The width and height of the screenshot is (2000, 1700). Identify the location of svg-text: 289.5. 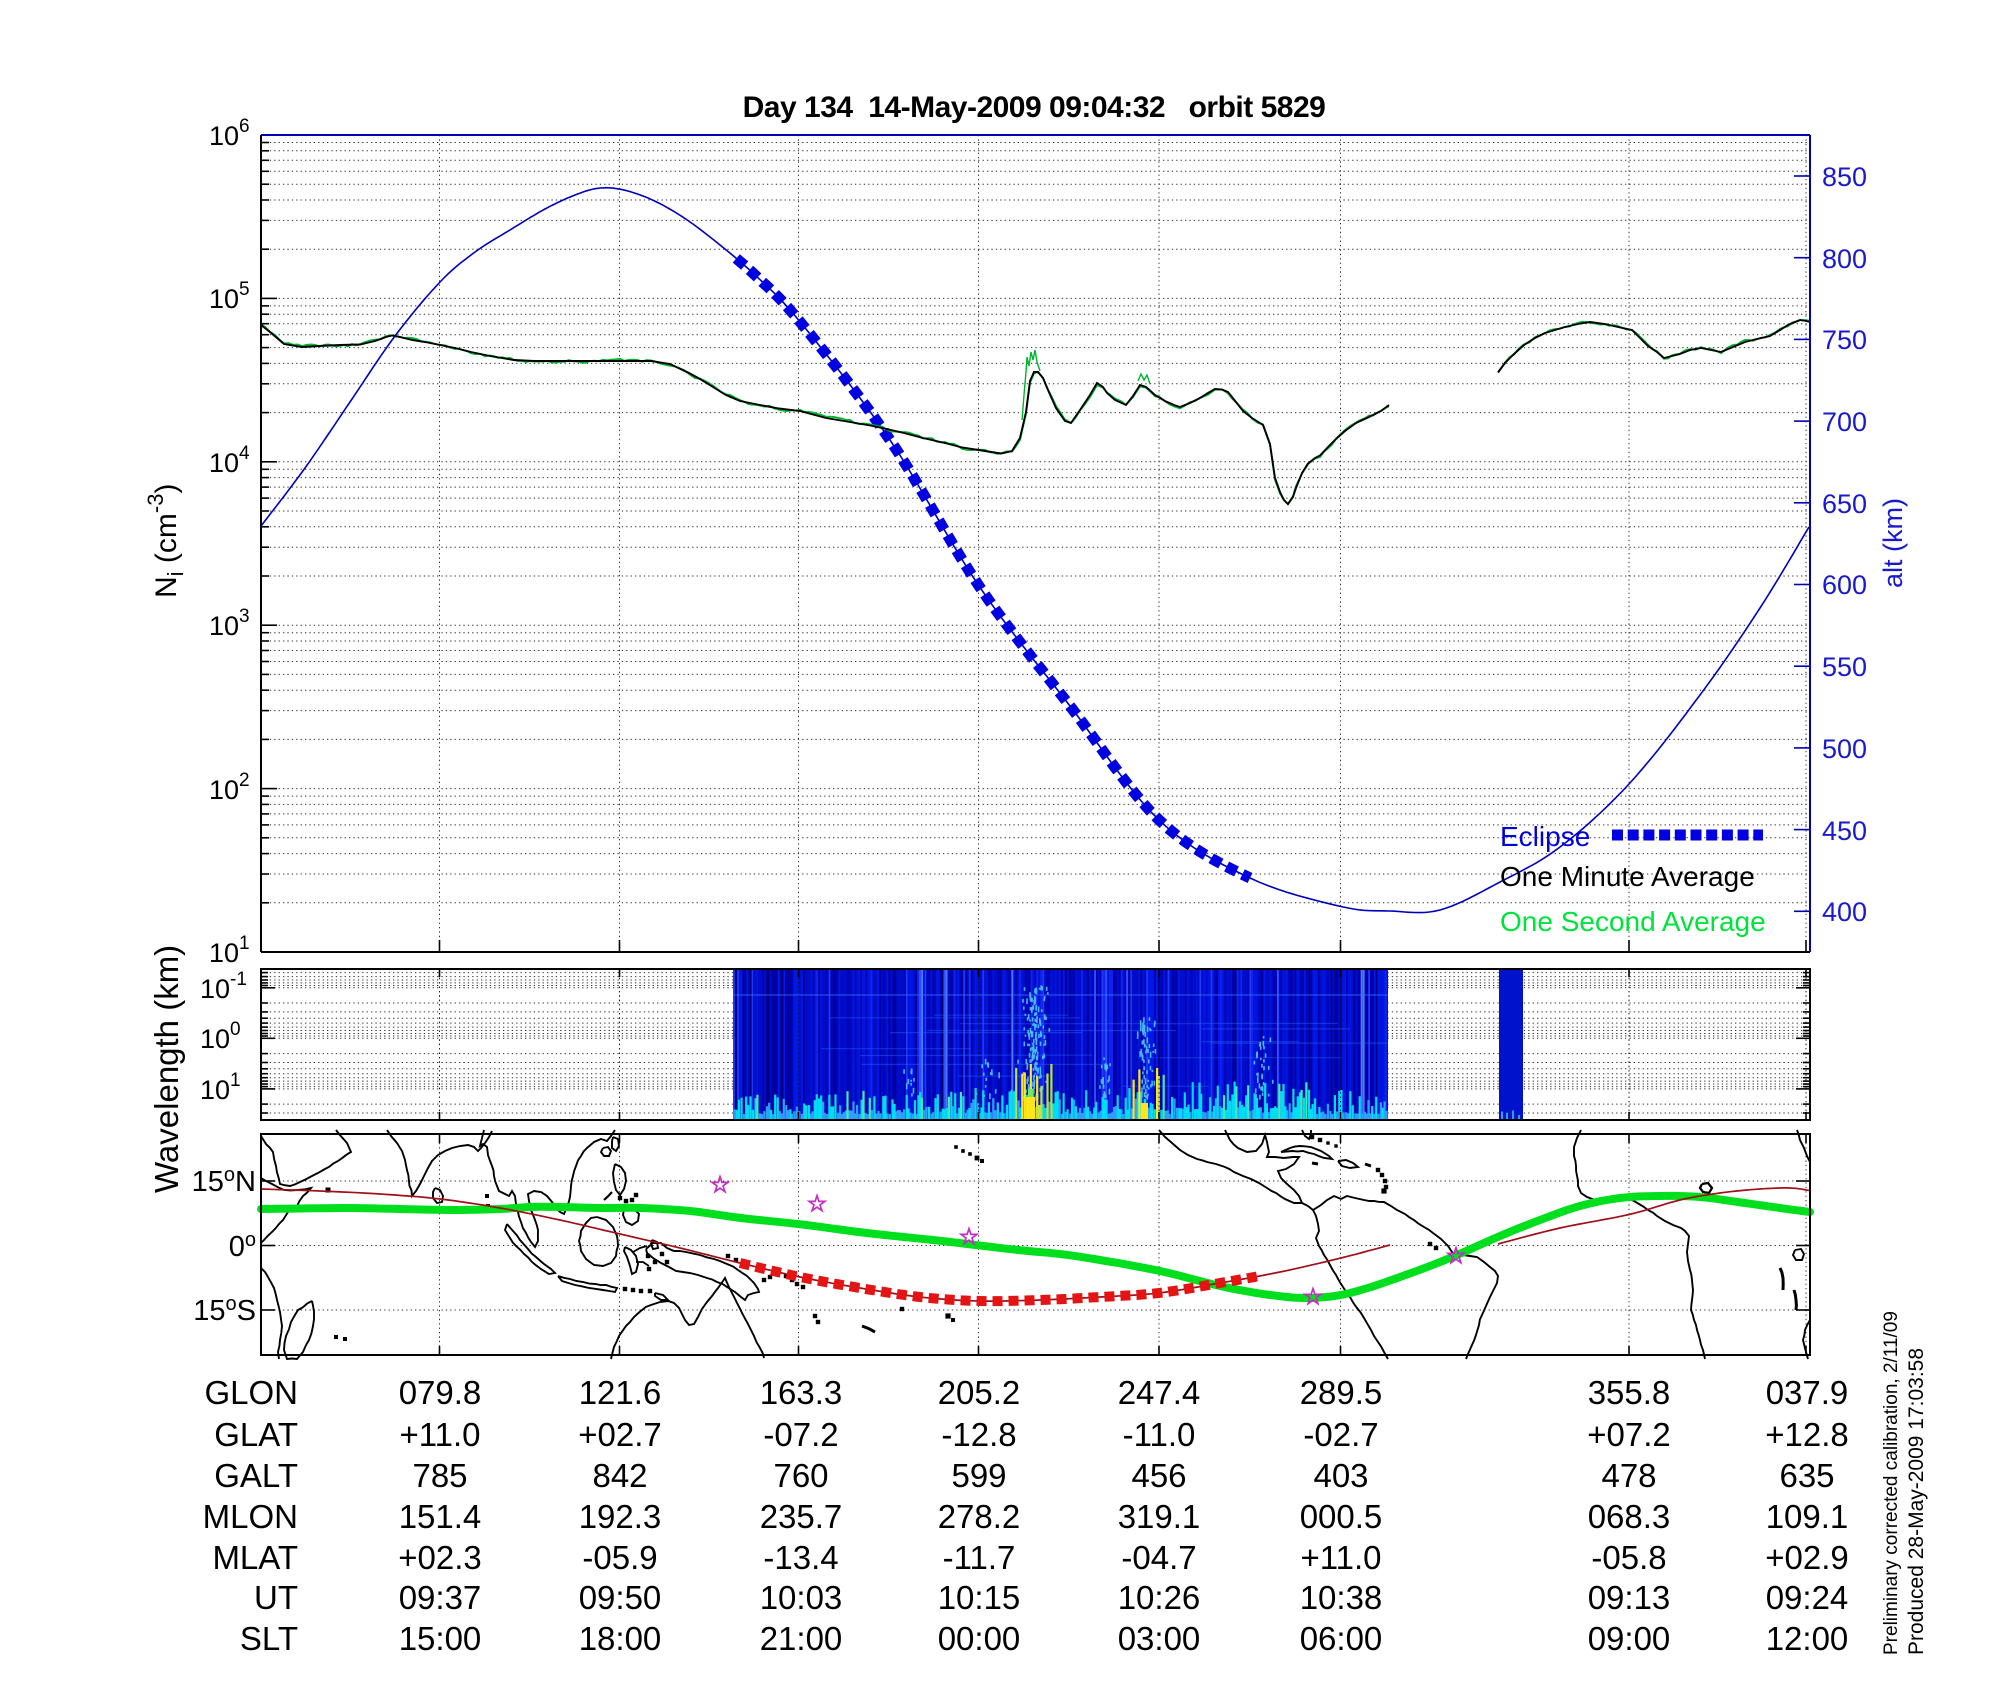
(1341, 1392).